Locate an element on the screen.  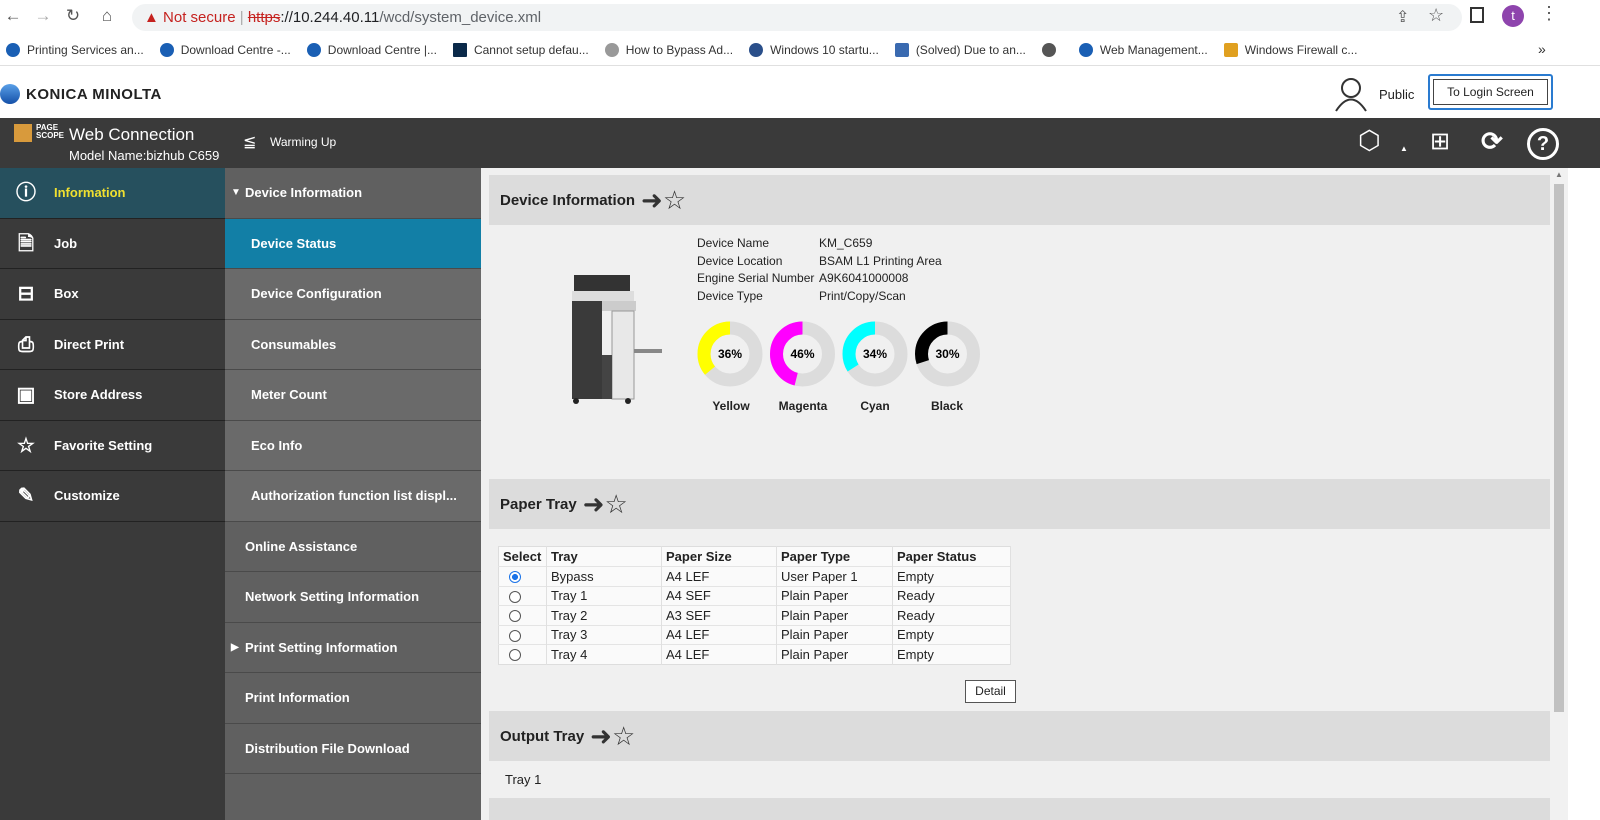
menu-icon: ⋮ is located at coordinates (1549, 13).